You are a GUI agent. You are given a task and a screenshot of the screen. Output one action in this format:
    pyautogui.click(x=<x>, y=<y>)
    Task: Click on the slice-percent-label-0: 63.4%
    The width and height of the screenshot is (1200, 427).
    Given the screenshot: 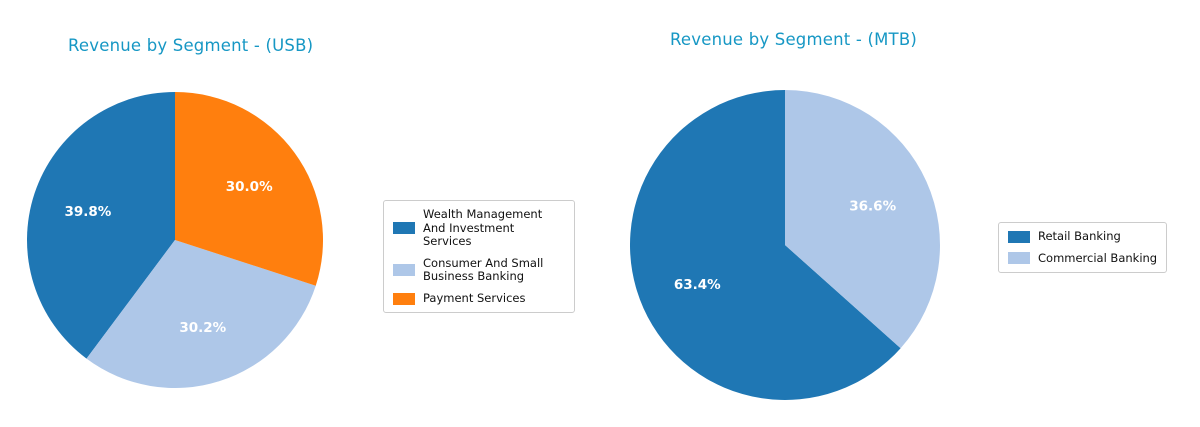 What is the action you would take?
    pyautogui.click(x=697, y=285)
    